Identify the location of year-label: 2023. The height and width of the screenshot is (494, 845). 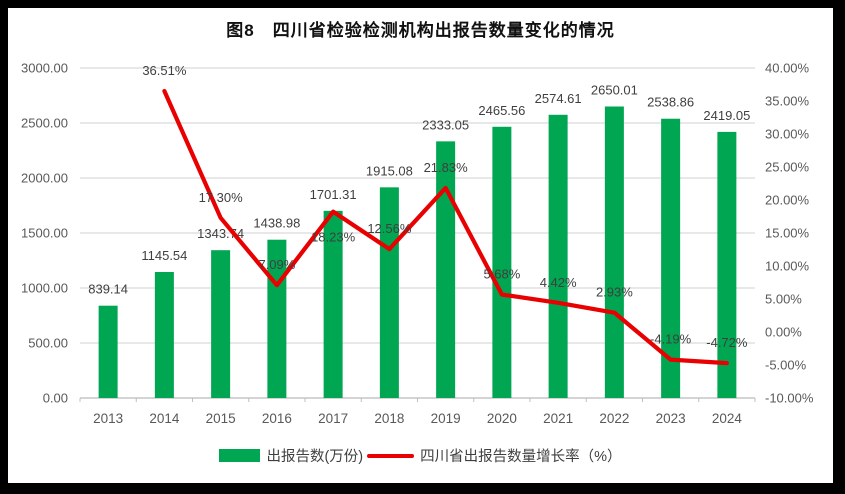
(671, 418).